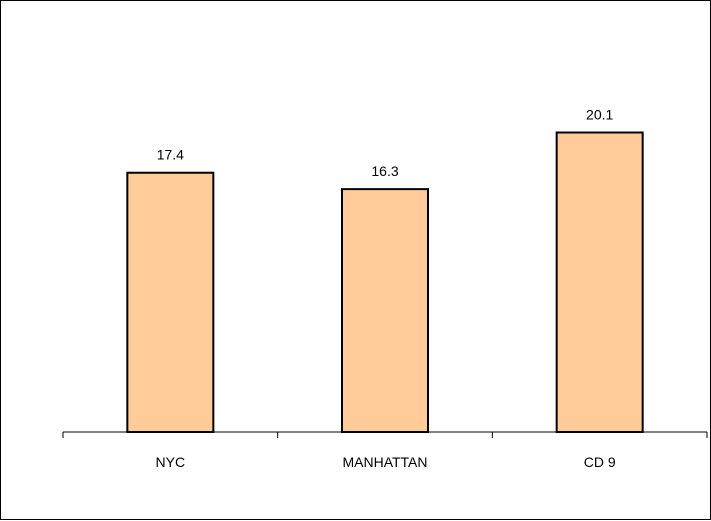  I want to click on bar-manhattan, so click(385, 310).